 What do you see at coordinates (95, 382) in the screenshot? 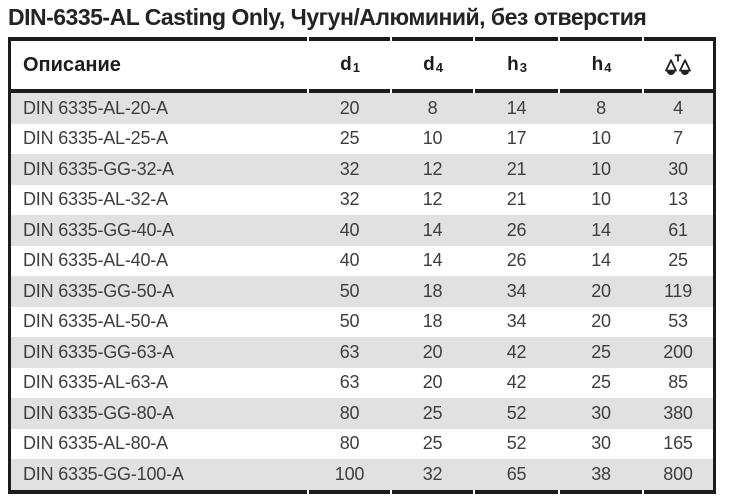
I see `cell-description: DIN 6335-AL-63-A` at bounding box center [95, 382].